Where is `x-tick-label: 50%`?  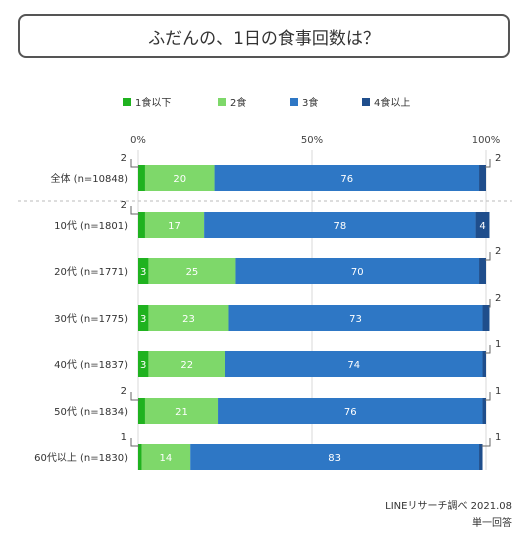 x-tick-label: 50% is located at coordinates (312, 140).